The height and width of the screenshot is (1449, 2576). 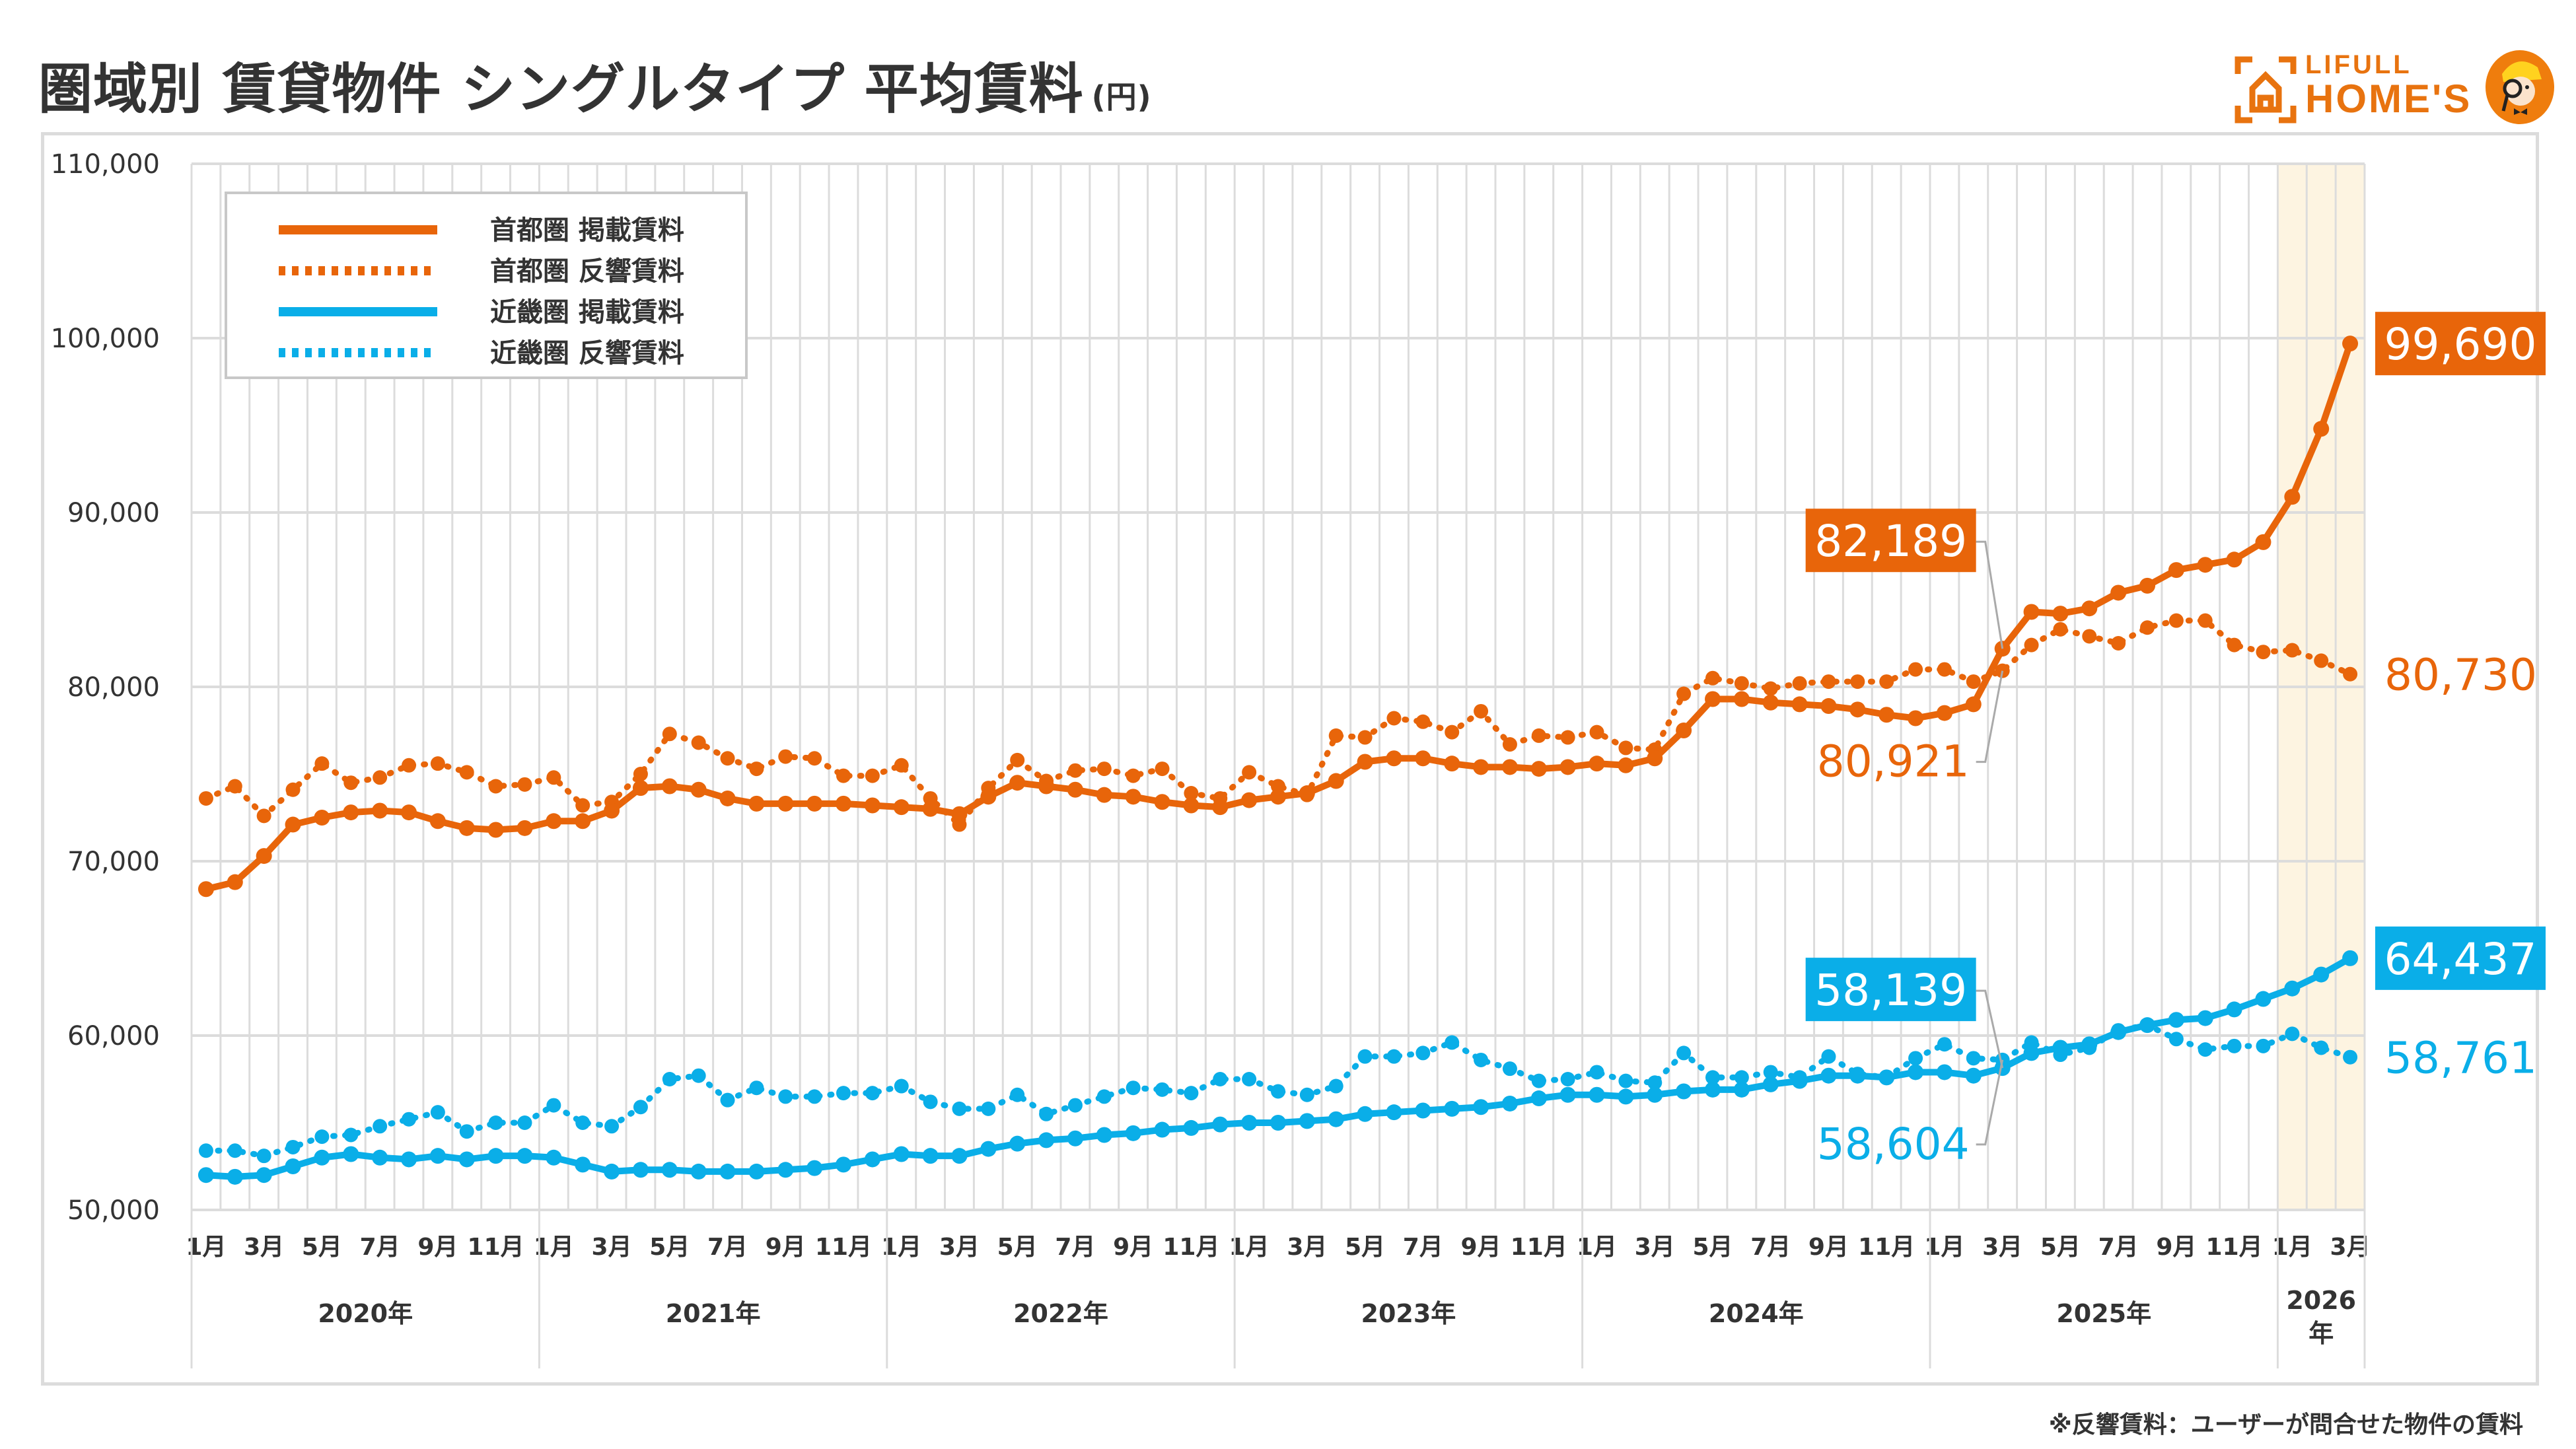 What do you see at coordinates (1122, 97) in the screenshot?
I see `title-unit: (円)` at bounding box center [1122, 97].